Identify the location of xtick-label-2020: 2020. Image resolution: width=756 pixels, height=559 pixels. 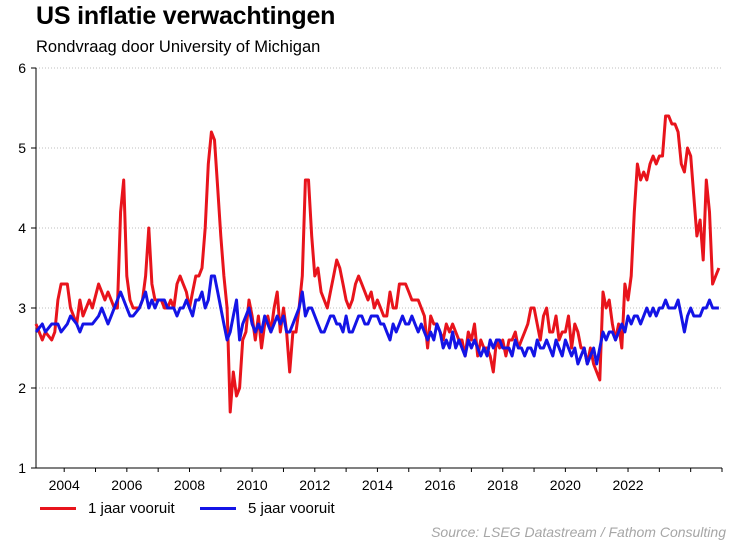
(565, 485).